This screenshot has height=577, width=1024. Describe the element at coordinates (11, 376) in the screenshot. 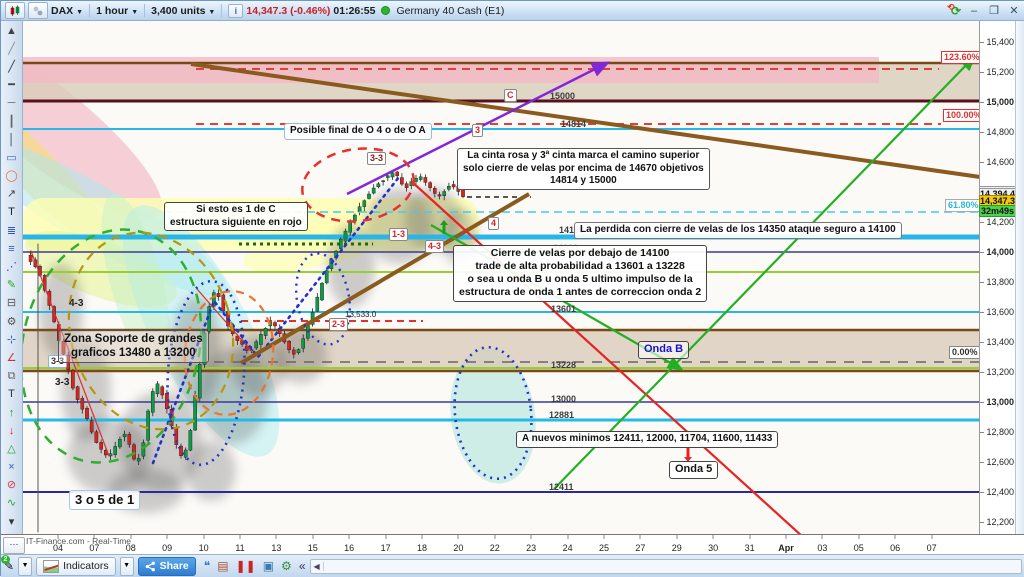

I see `duplicate-icon: ⧉` at that location.